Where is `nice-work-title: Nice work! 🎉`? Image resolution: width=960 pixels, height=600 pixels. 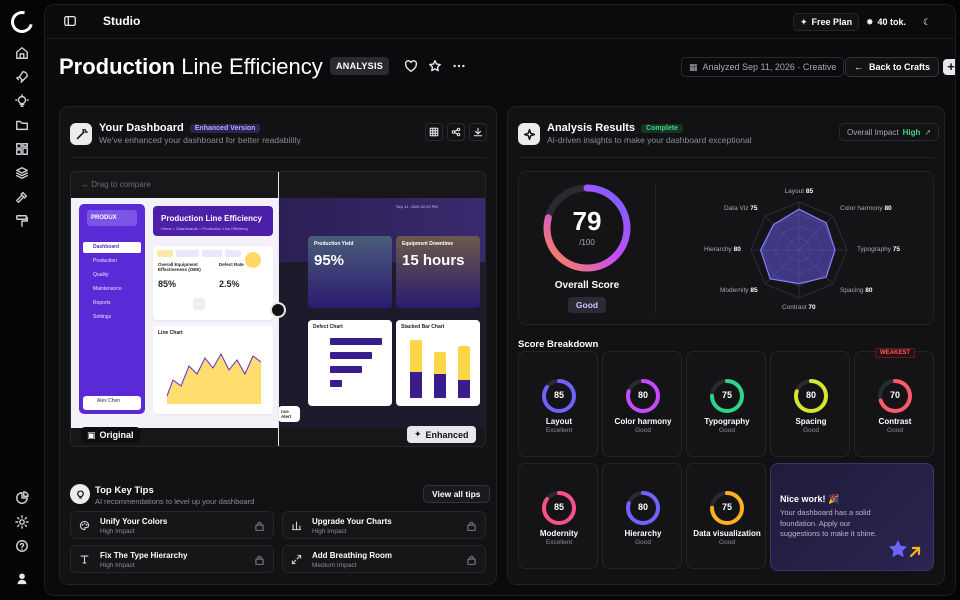
nice-work-title: Nice work! 🎉 is located at coordinates (810, 499).